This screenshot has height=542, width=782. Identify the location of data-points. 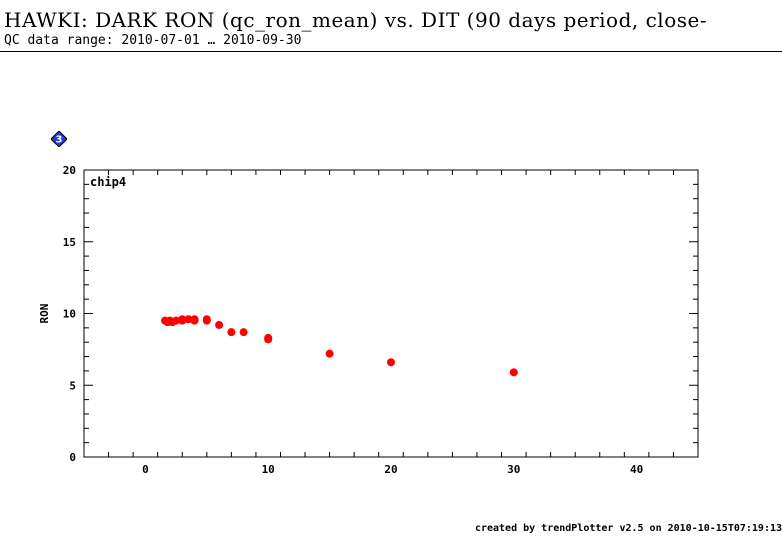
(339, 346).